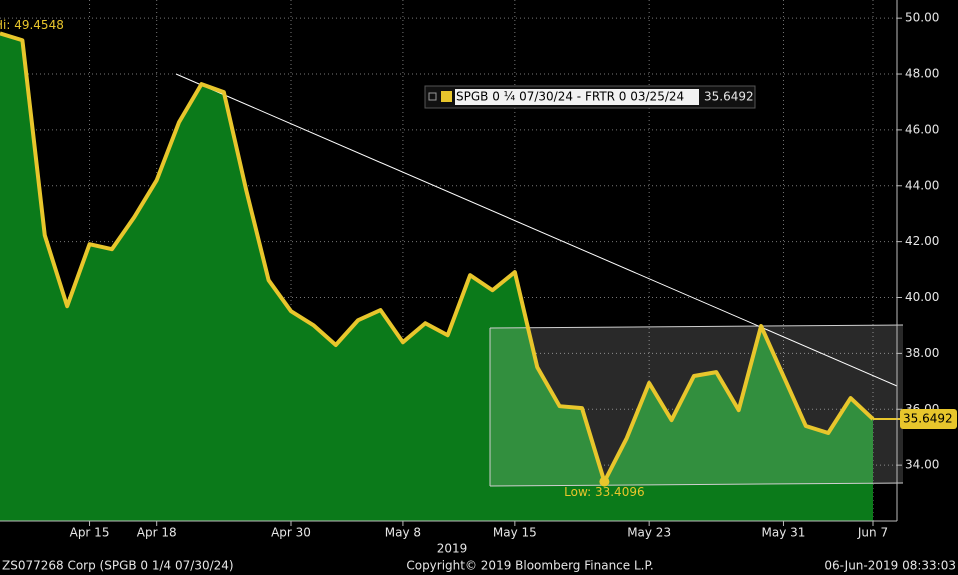 Image resolution: width=958 pixels, height=575 pixels. What do you see at coordinates (604, 481) in the screenshot?
I see `low-marker` at bounding box center [604, 481].